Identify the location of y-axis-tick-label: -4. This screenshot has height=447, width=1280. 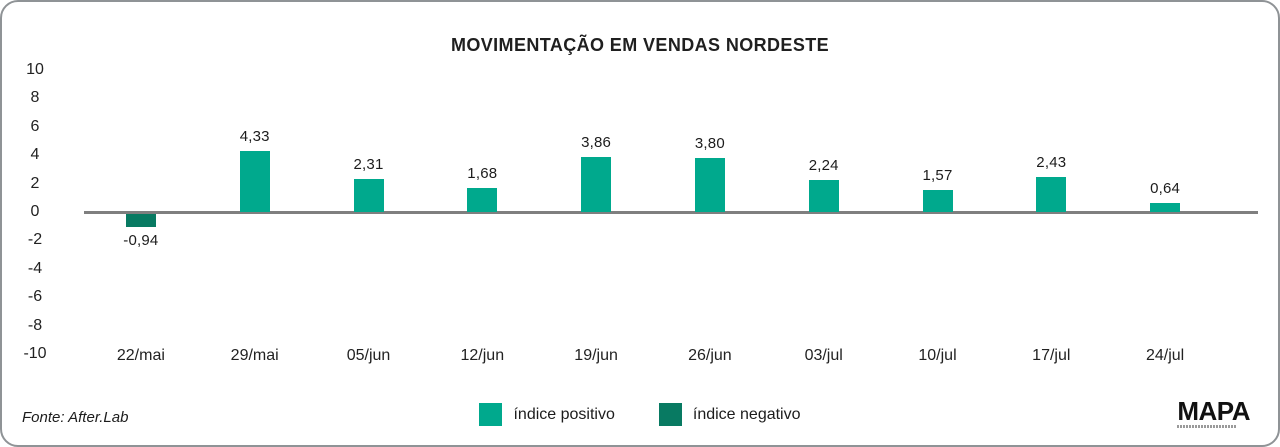
(35, 268).